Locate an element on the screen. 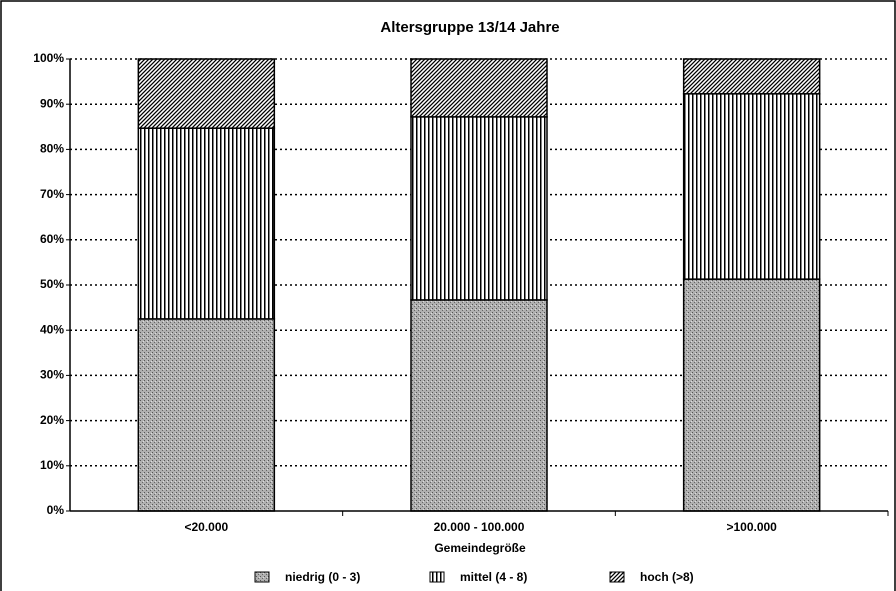 This screenshot has width=896, height=591. y-tick-label: 30% is located at coordinates (52, 375).